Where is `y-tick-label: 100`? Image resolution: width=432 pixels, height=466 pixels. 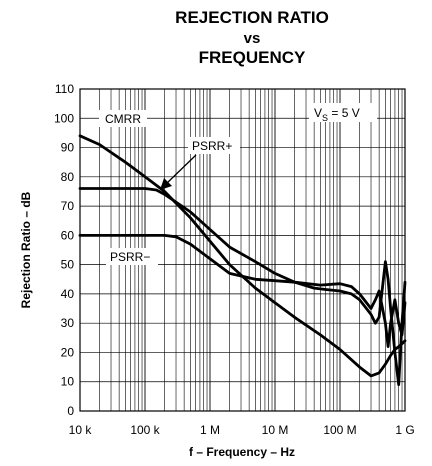 y-tick-label: 100 is located at coordinates (64, 118).